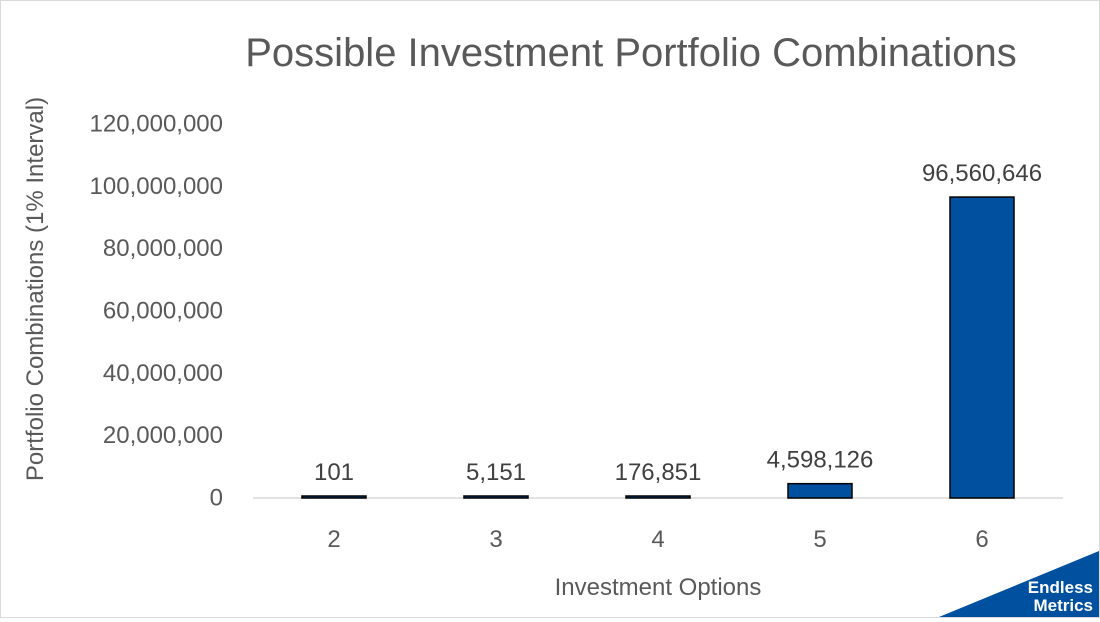  What do you see at coordinates (981, 539) in the screenshot?
I see `x-tick-label: 6` at bounding box center [981, 539].